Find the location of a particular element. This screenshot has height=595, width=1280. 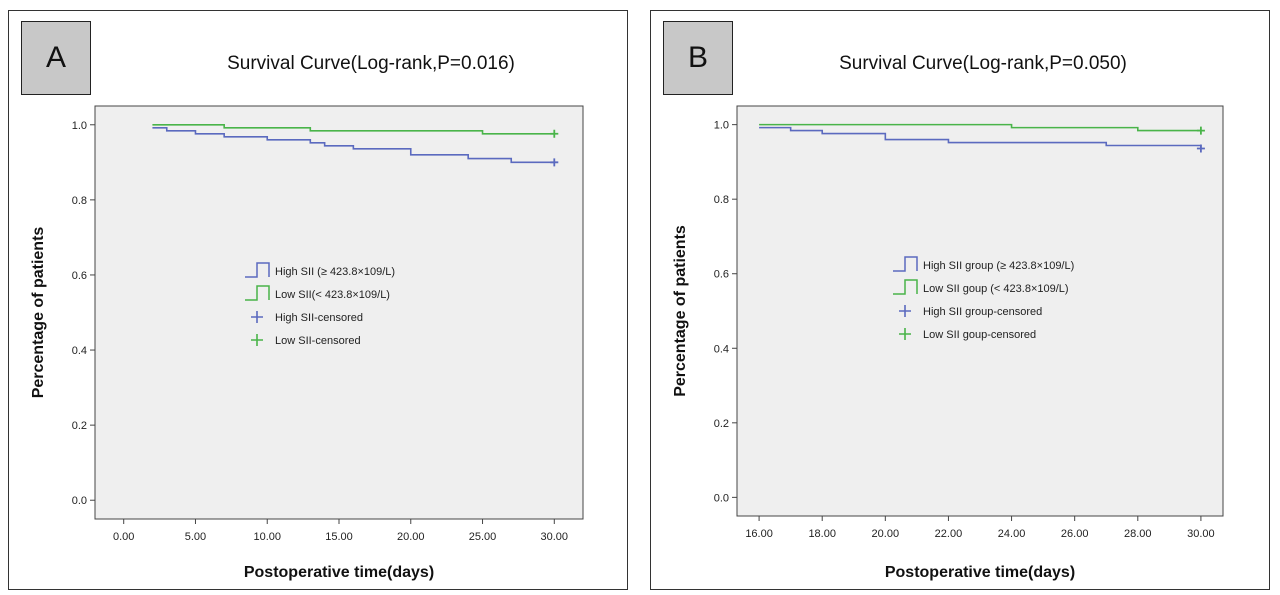

chart-title: Survival Curve(Log-rank,P=0.050) is located at coordinates (983, 63).